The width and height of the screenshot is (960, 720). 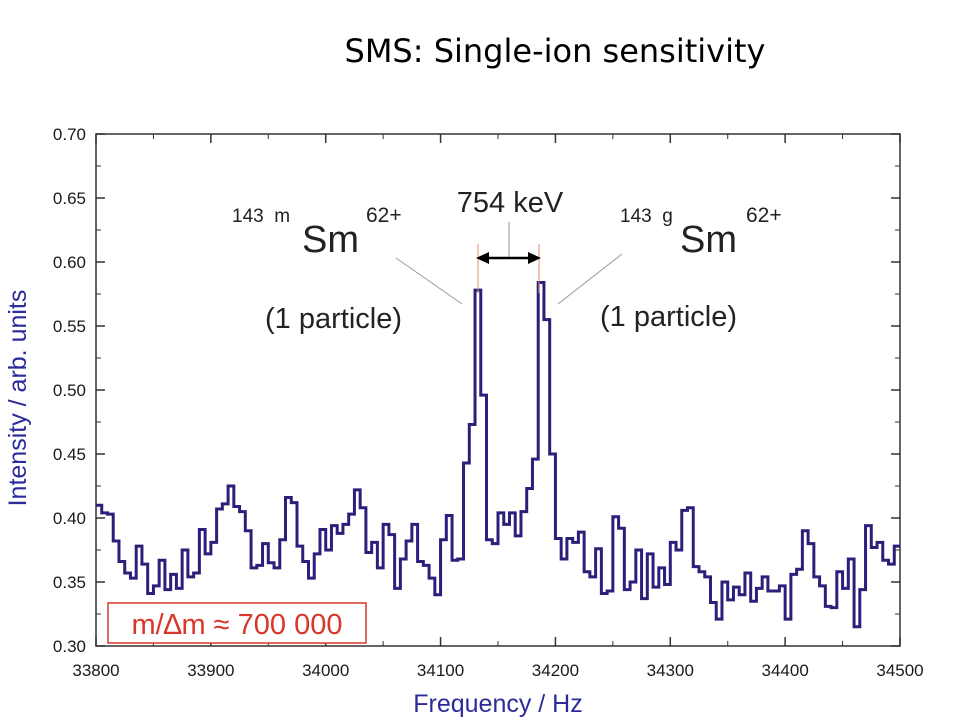 What do you see at coordinates (668, 317) in the screenshot?
I see `right-particle-count: (1 particle)` at bounding box center [668, 317].